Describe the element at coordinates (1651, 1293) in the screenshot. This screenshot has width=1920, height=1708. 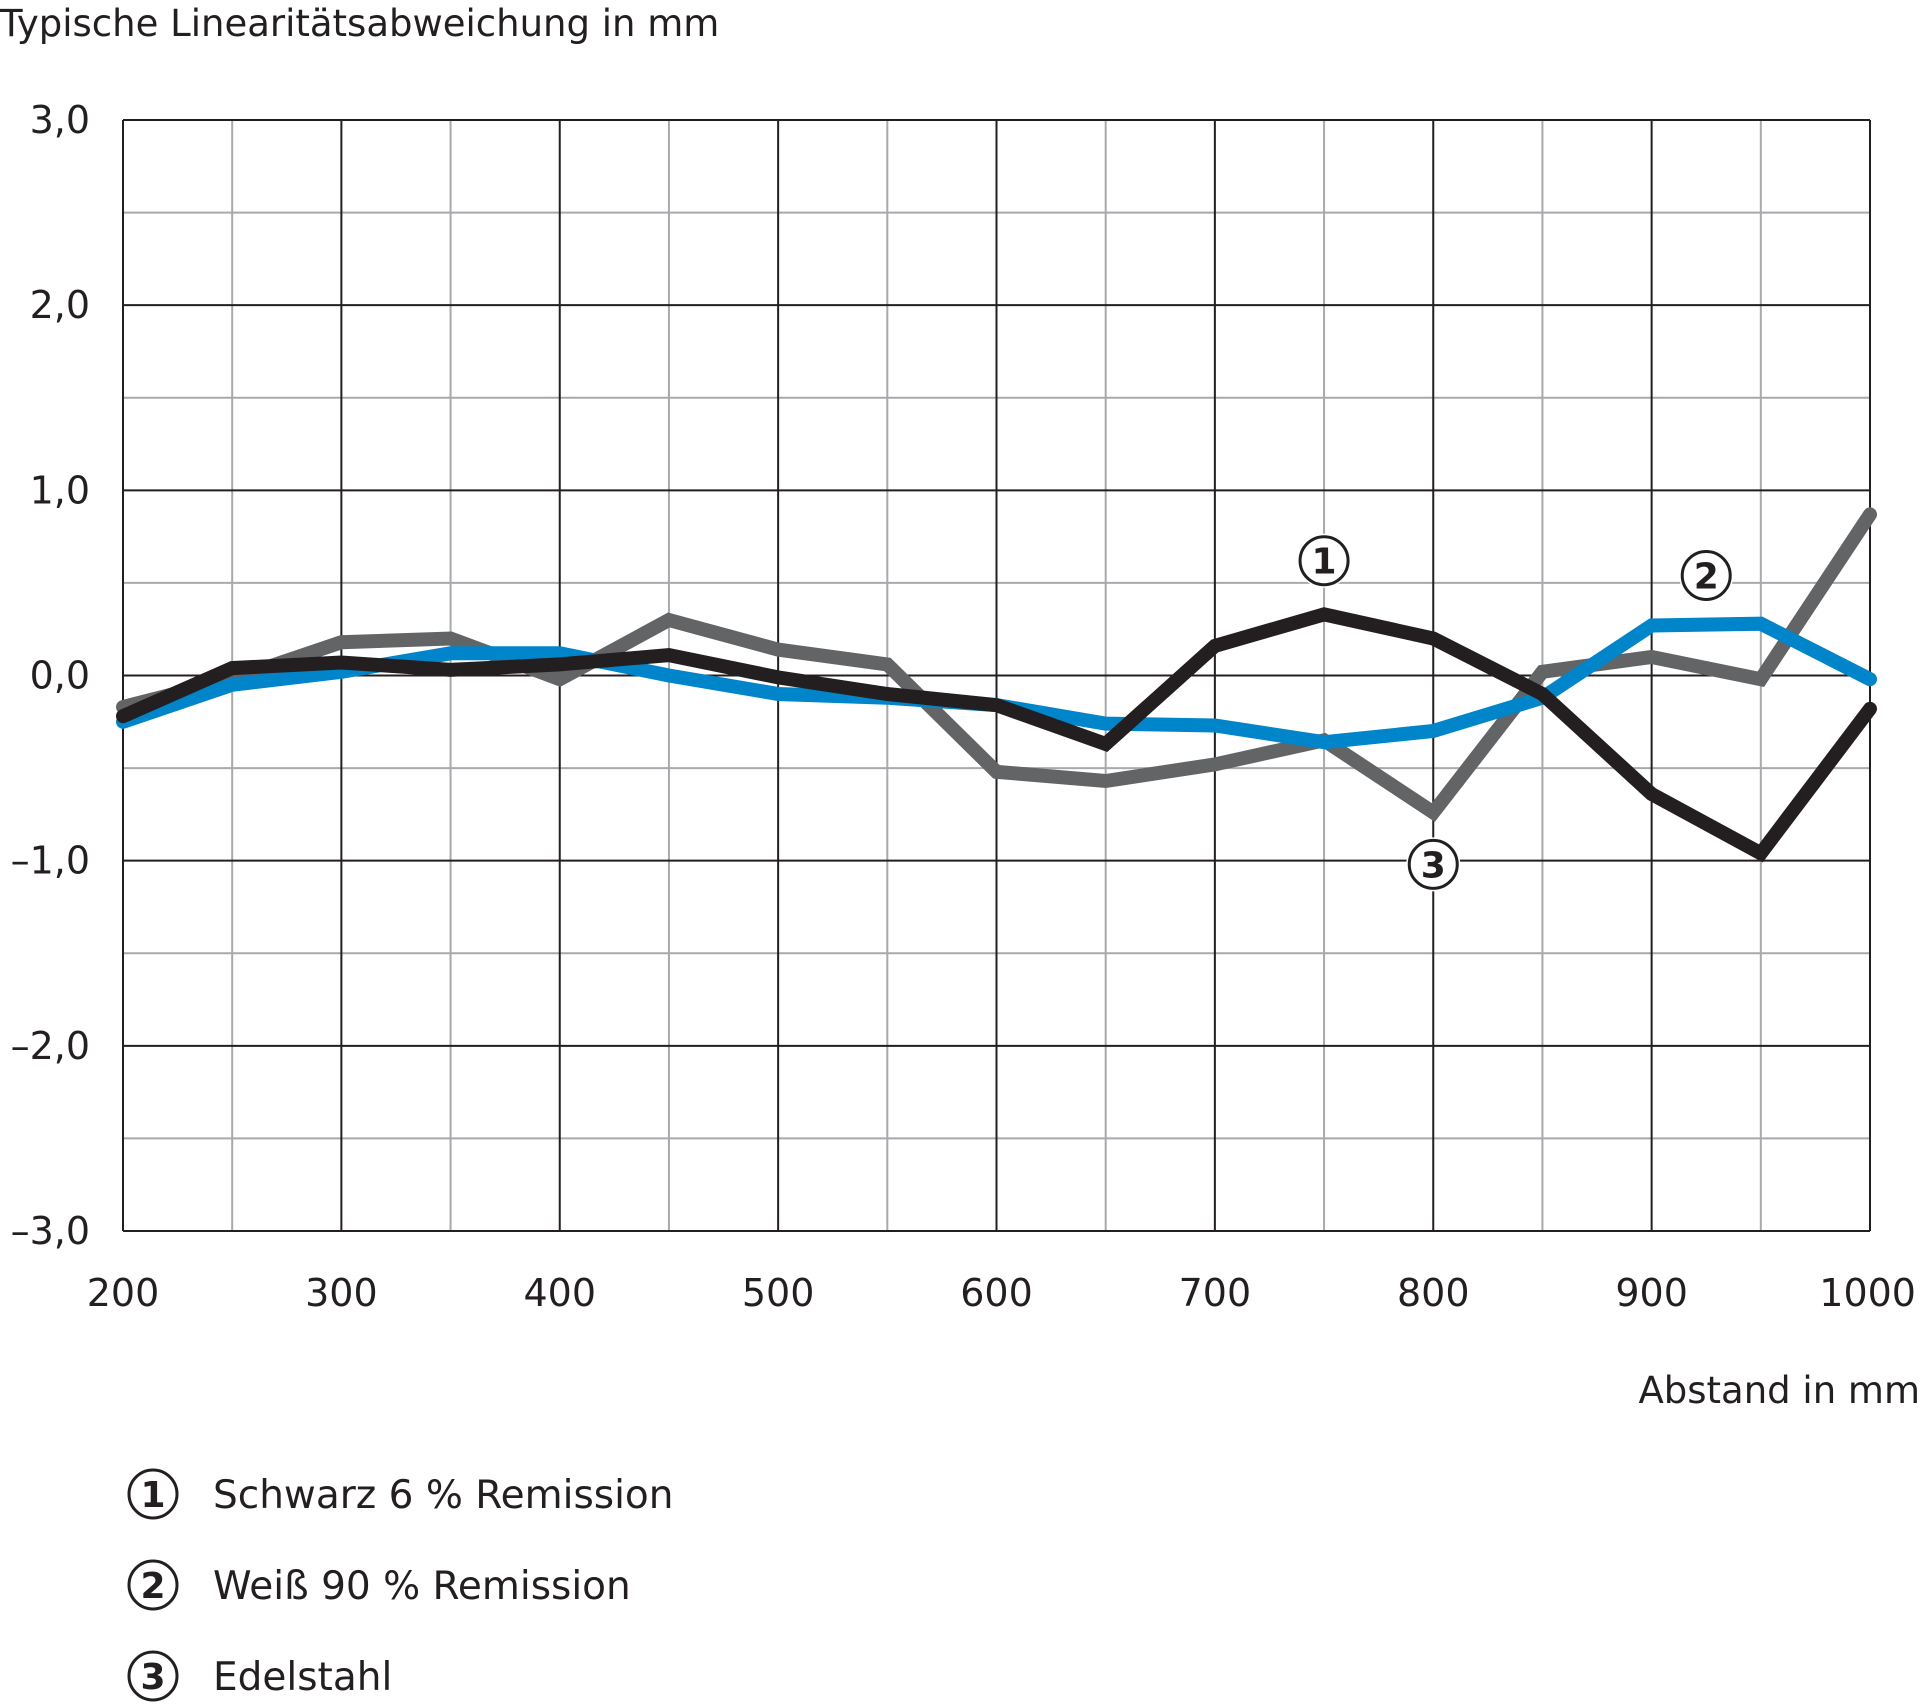
I see `x-tick-label: 900` at that location.